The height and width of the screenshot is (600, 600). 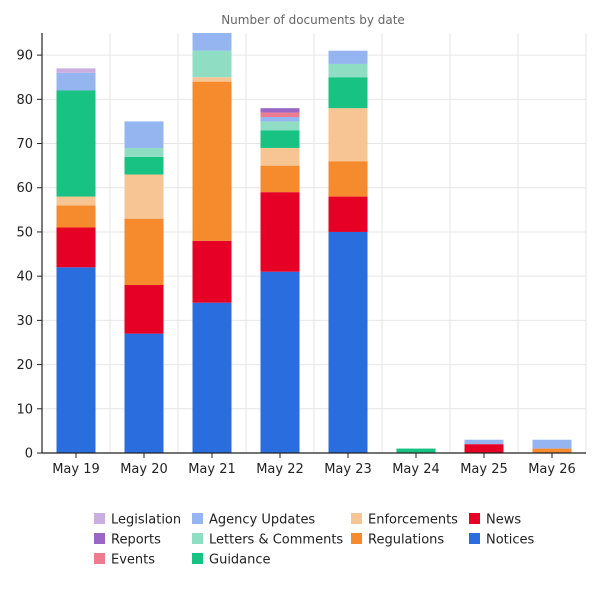 I want to click on legend-item-news: News, so click(x=495, y=520).